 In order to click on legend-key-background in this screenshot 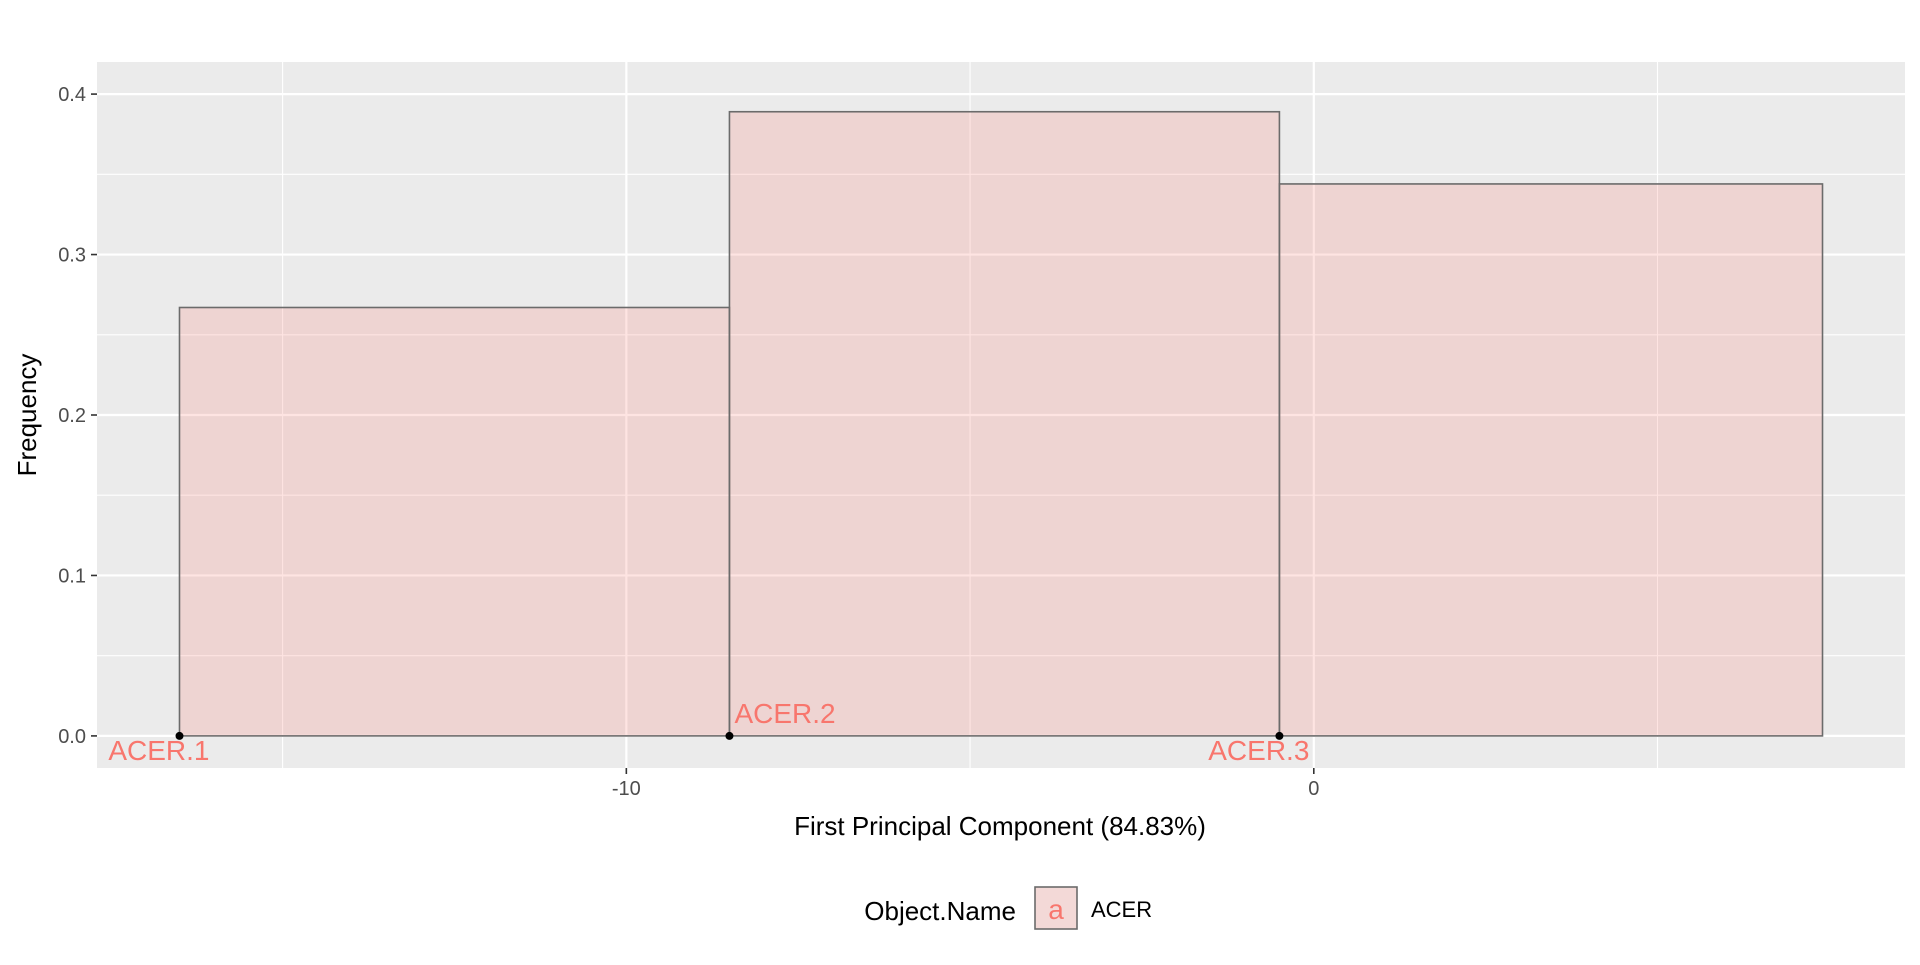, I will do `click(1056, 908)`.